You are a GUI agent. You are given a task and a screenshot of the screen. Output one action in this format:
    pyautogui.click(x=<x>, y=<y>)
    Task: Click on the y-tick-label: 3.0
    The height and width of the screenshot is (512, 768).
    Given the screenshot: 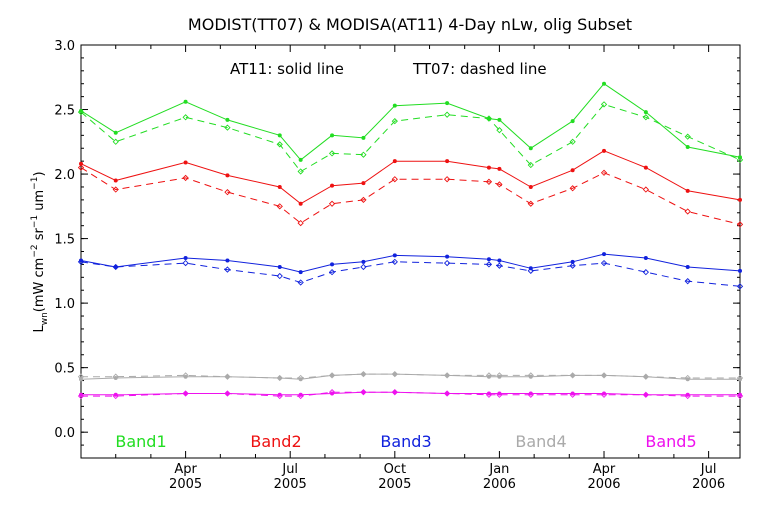 What is the action you would take?
    pyautogui.click(x=64, y=46)
    